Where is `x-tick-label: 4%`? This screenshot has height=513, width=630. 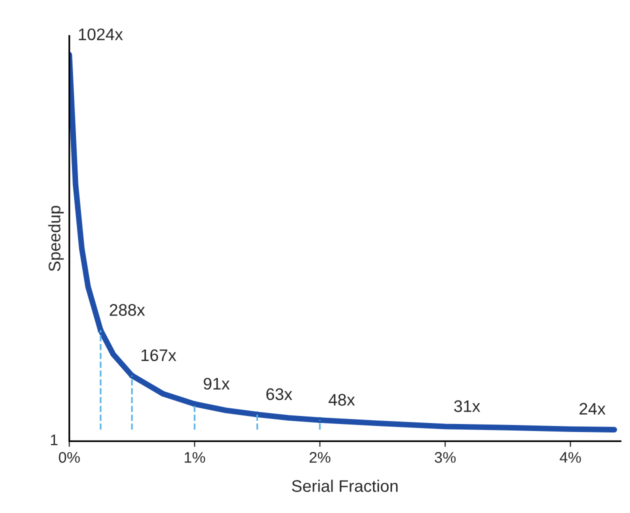 x-tick-label: 4% is located at coordinates (570, 457).